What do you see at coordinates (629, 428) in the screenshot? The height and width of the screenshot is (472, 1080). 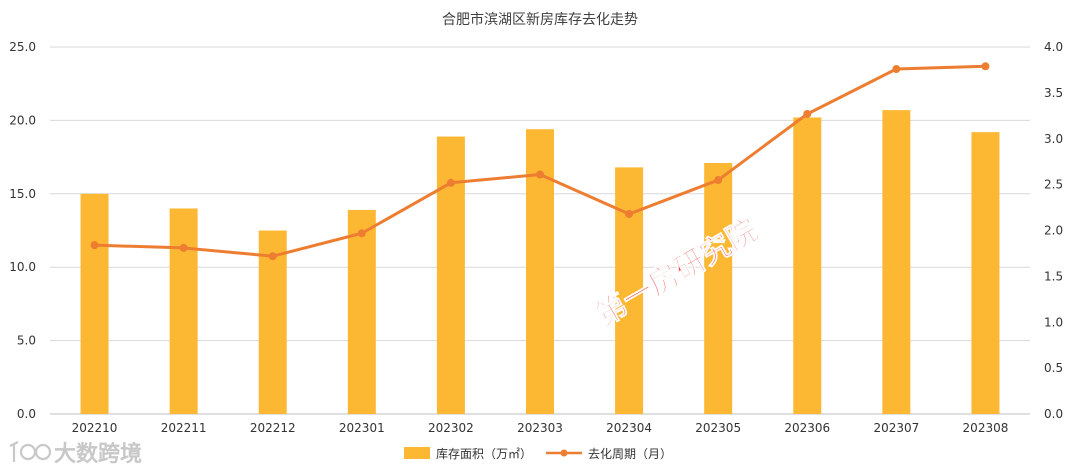 I see `x-tick-label: 202304` at bounding box center [629, 428].